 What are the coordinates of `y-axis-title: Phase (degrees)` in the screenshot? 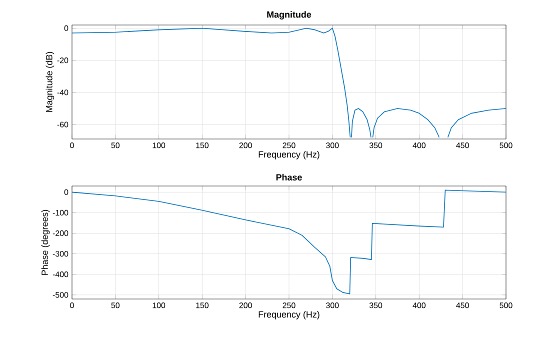 It's located at (45, 242).